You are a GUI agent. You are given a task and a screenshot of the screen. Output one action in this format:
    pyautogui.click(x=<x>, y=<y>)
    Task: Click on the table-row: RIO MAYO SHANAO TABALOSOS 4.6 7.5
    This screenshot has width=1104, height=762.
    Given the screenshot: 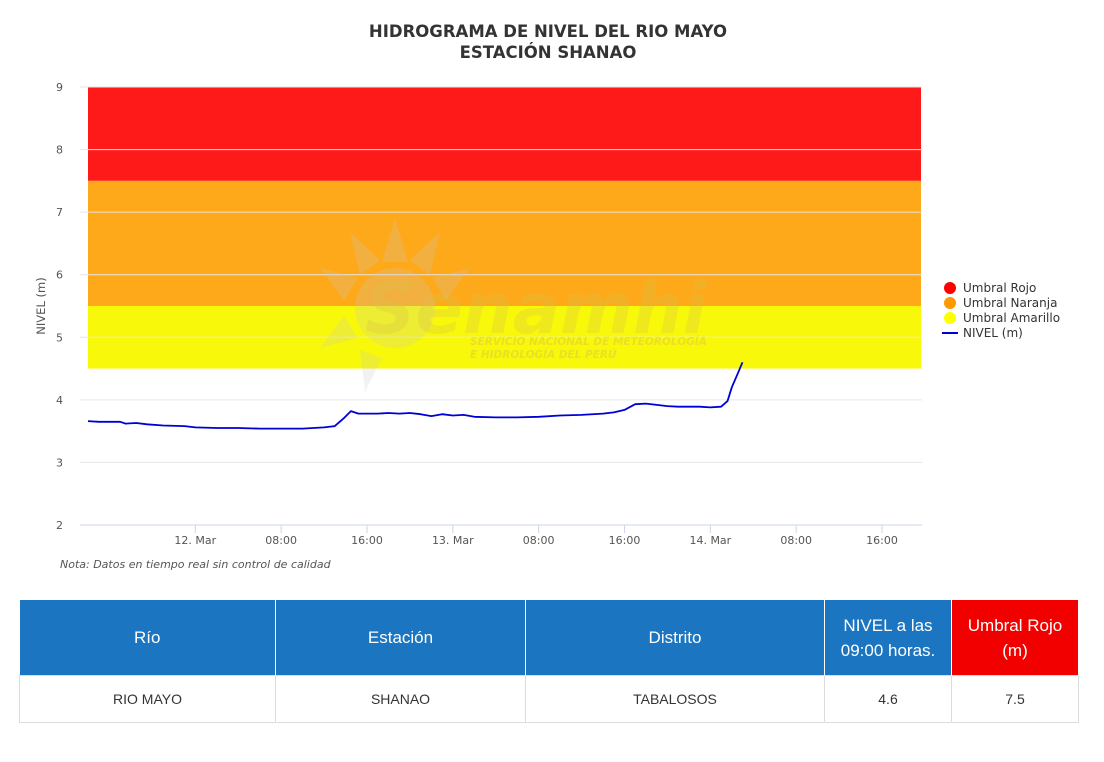 What is the action you would take?
    pyautogui.click(x=549, y=699)
    